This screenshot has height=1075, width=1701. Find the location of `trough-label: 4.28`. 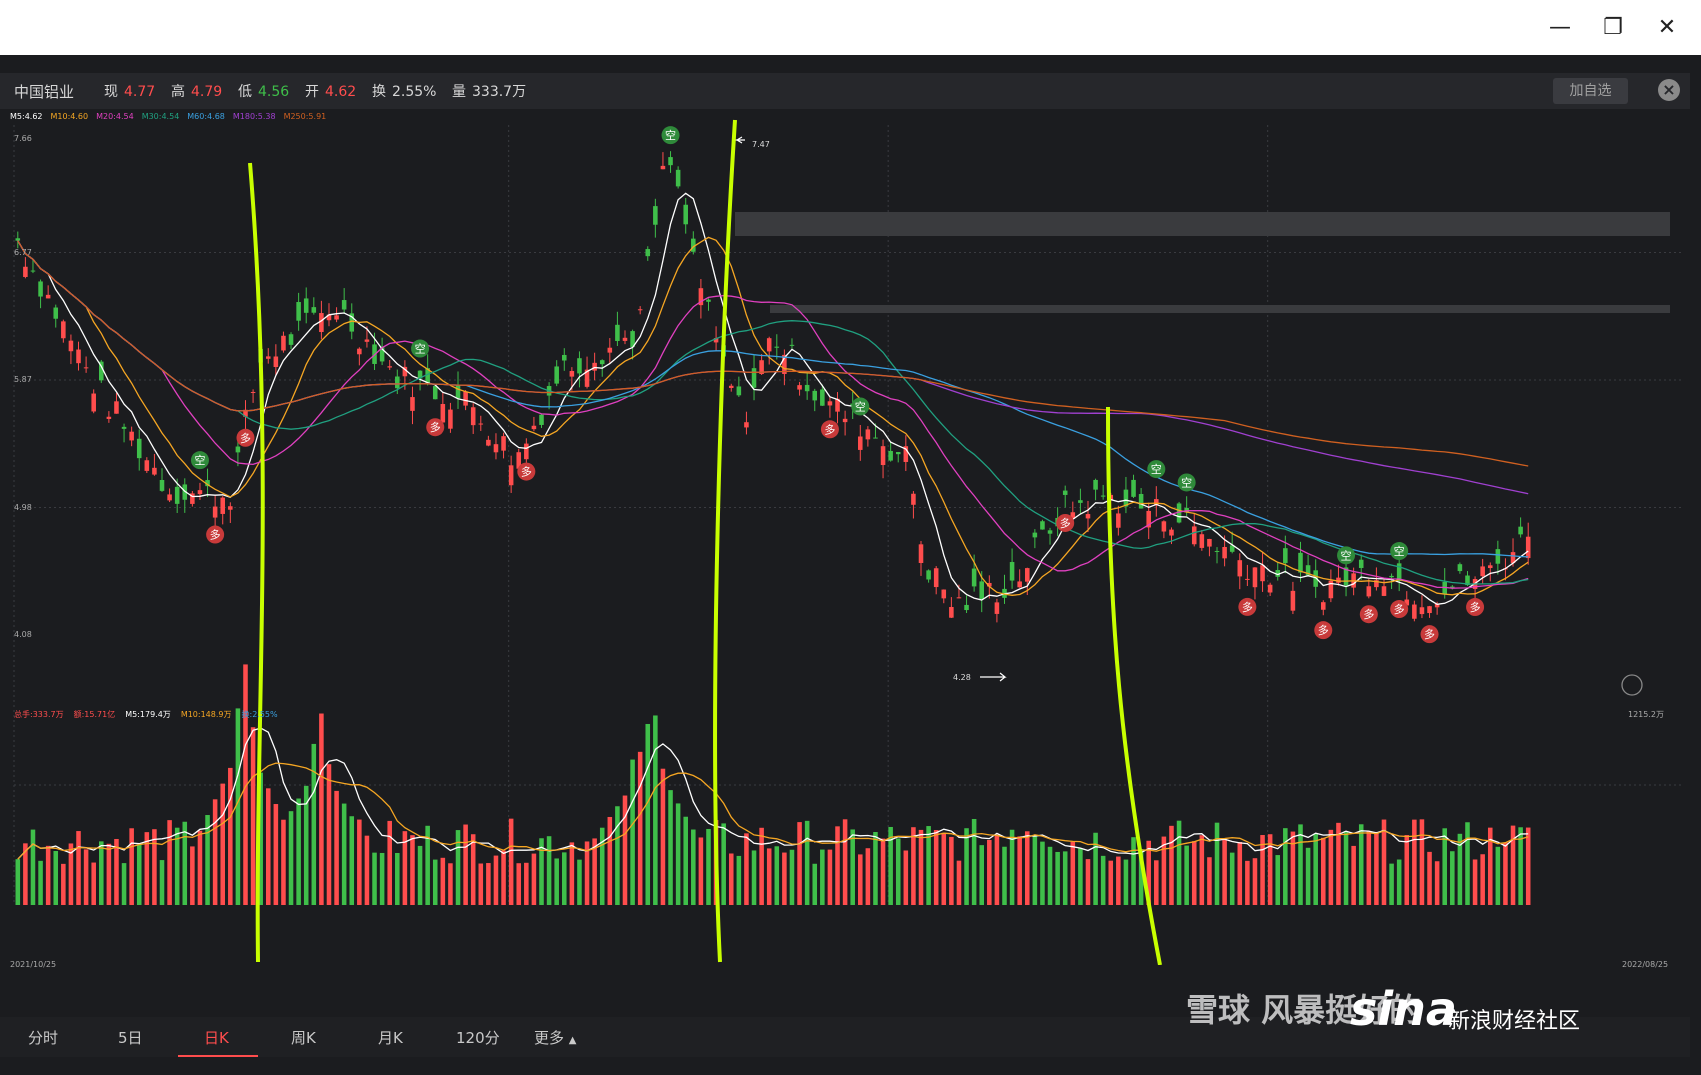

trough-label: 4.28 is located at coordinates (962, 677).